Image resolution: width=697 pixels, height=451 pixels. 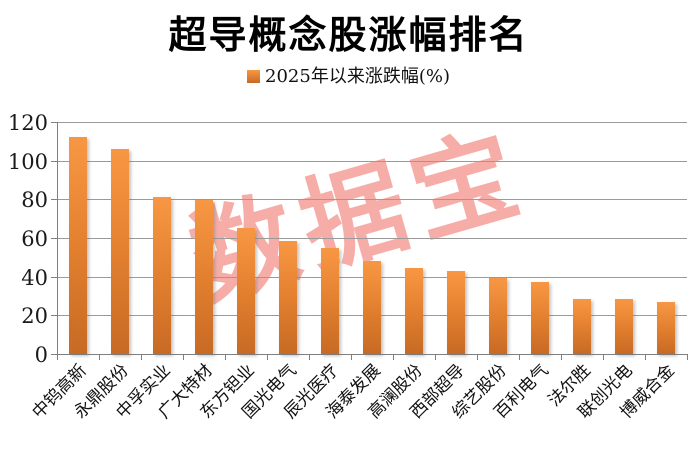 What do you see at coordinates (414, 310) in the screenshot?
I see `bar-高澜股份` at bounding box center [414, 310].